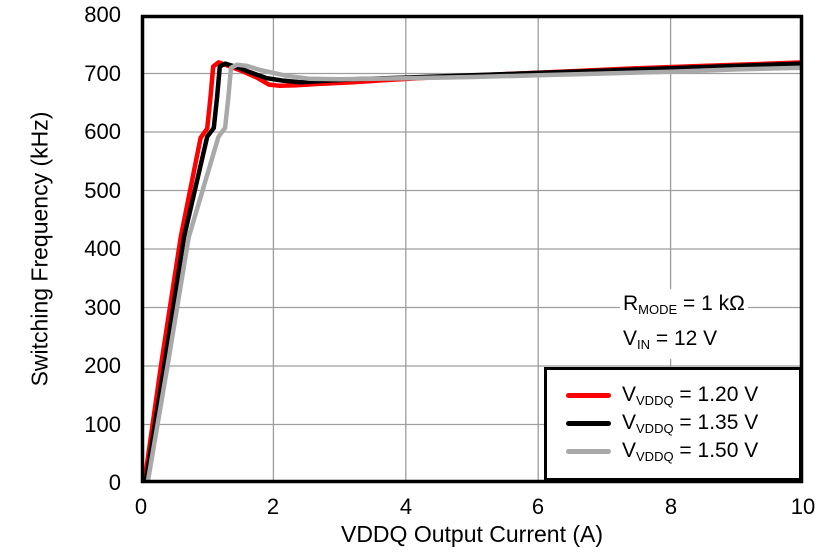  What do you see at coordinates (671, 506) in the screenshot?
I see `x-tick-label: 8` at bounding box center [671, 506].